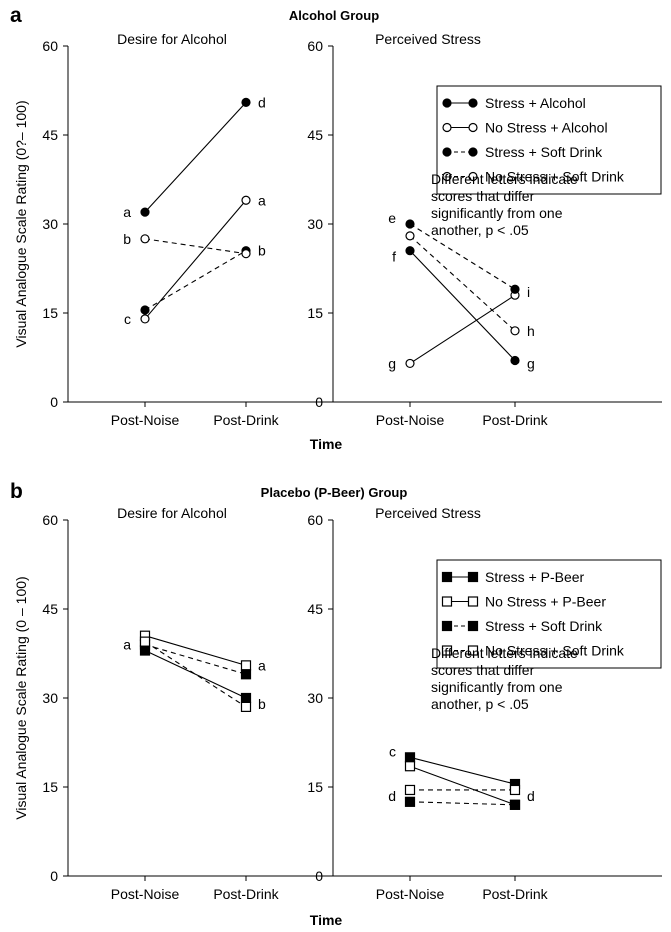 This screenshot has width=671, height=932. What do you see at coordinates (531, 331) in the screenshot?
I see `significance-letter: h` at bounding box center [531, 331].